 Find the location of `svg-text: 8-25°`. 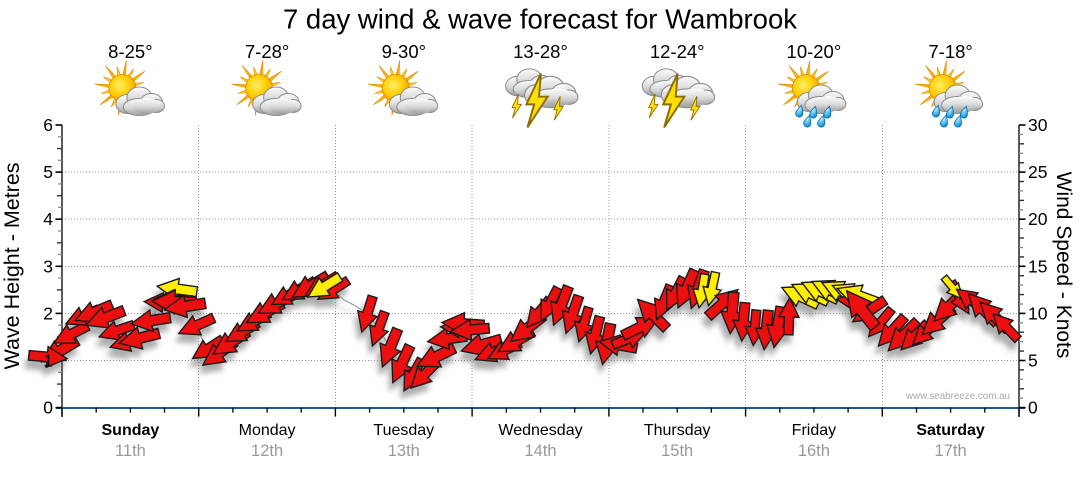

svg-text: 8-25° is located at coordinates (130, 51).